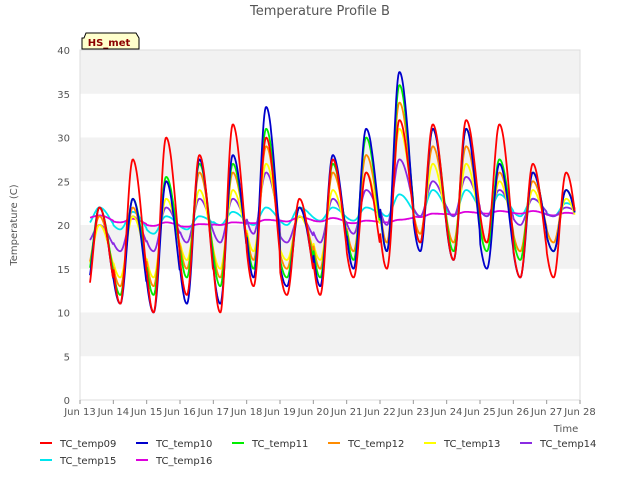 The image size is (640, 484). I want to click on x-tick-label: Jun 23, so click(413, 412).